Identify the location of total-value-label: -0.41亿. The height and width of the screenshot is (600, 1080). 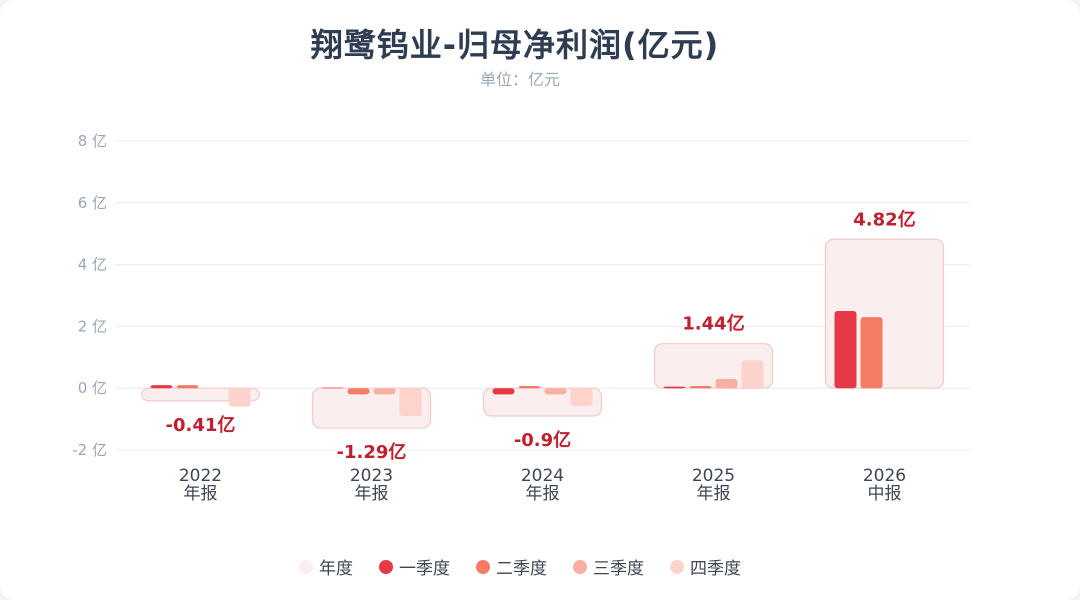
(201, 425).